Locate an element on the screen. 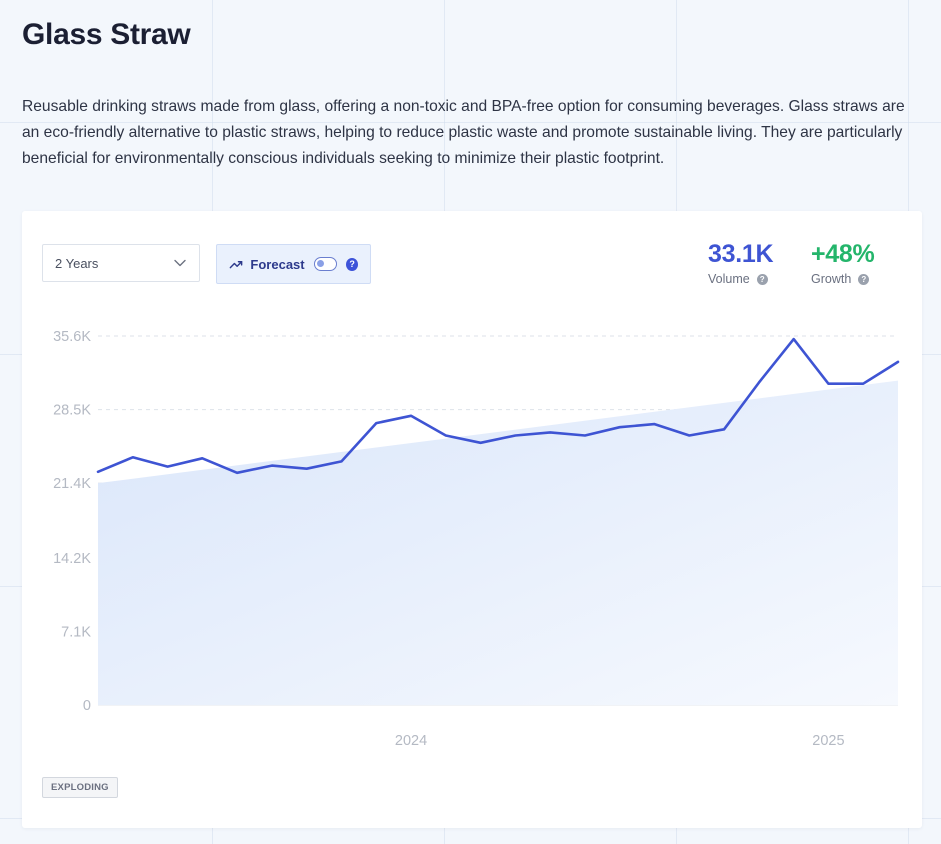 The image size is (941, 844). y-tick-label: 0 is located at coordinates (87, 706).